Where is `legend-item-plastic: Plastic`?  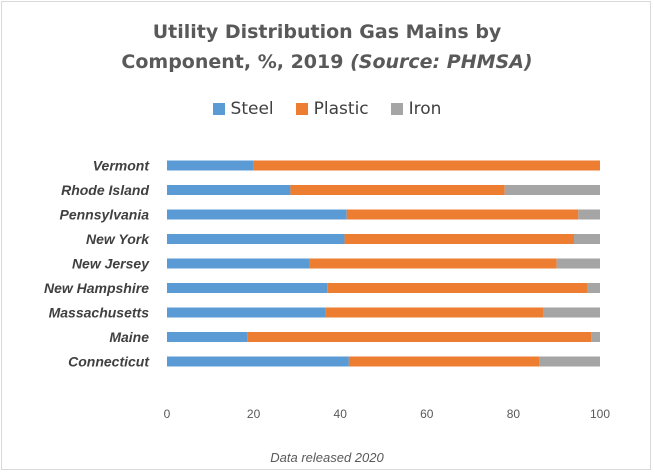
legend-item-plastic: Plastic is located at coordinates (332, 109).